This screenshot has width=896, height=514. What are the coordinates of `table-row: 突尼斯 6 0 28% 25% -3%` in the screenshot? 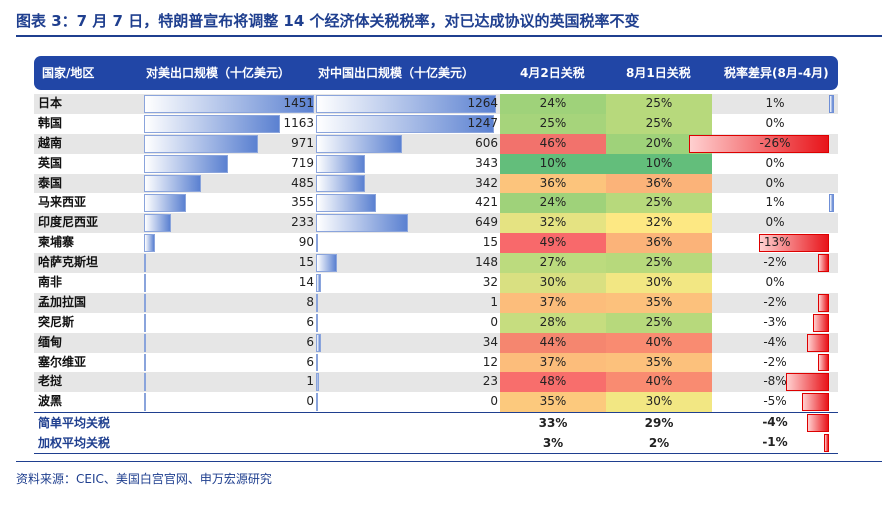 It's located at (436, 322).